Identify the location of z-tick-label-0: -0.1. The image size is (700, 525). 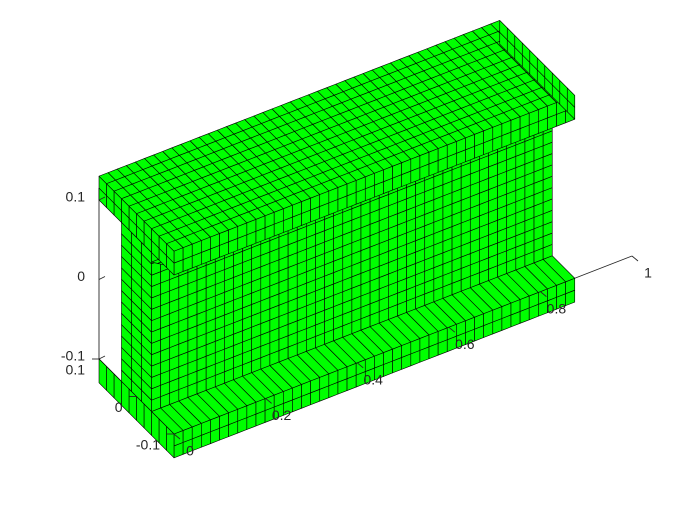
(73, 356).